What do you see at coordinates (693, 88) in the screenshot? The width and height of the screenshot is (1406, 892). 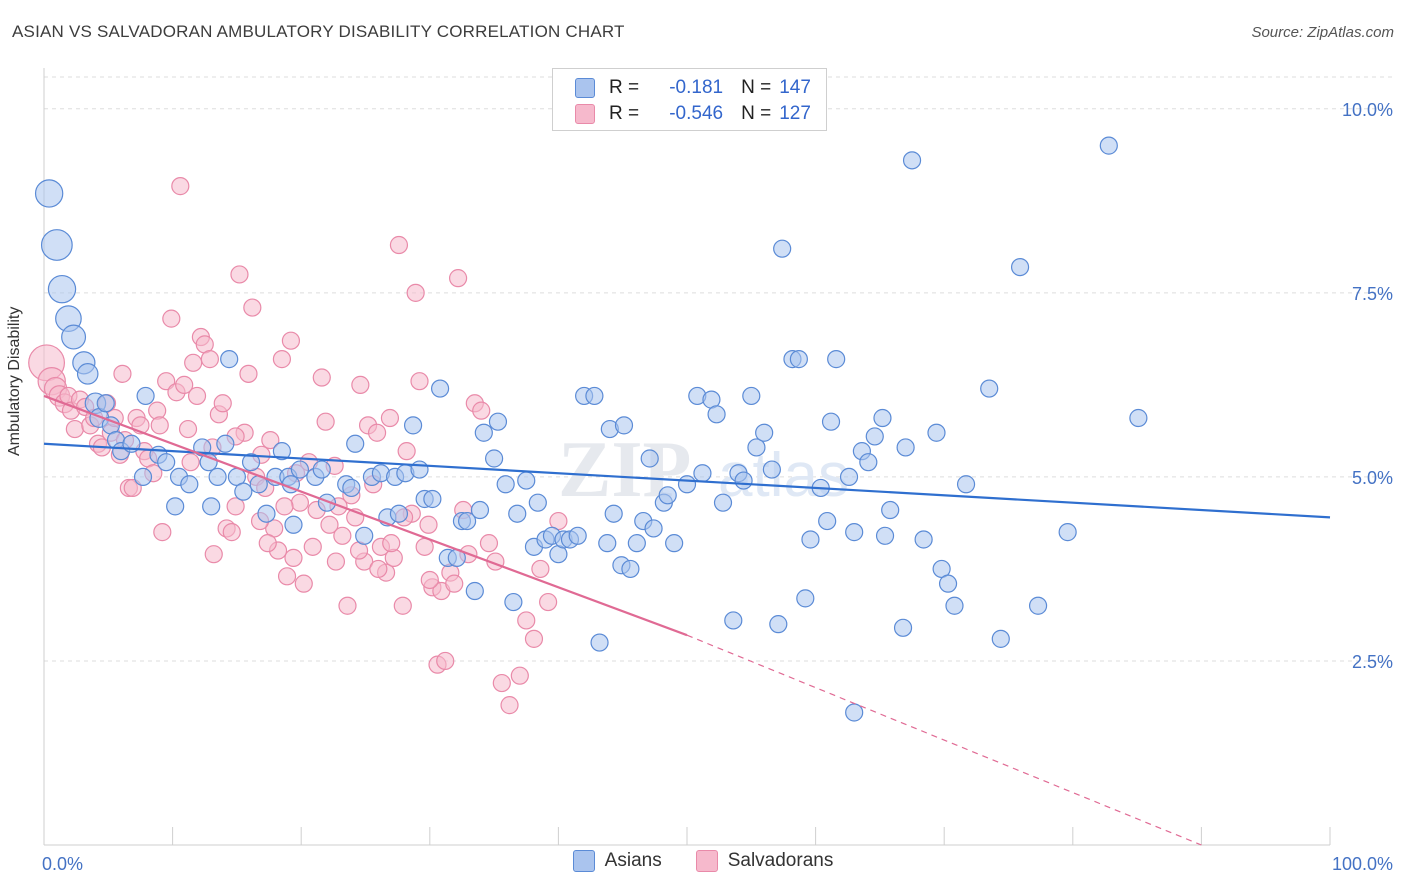 I see `legend-row-asians: R = -0.181 N = 147` at bounding box center [693, 88].